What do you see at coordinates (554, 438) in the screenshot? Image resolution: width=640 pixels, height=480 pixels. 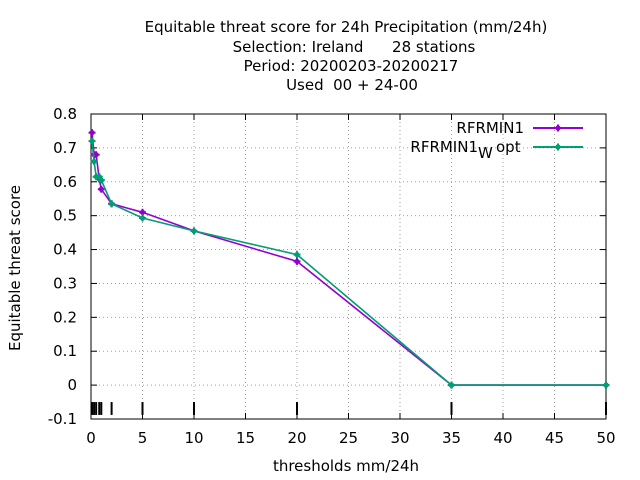 I see `x-tick-label: 45` at bounding box center [554, 438].